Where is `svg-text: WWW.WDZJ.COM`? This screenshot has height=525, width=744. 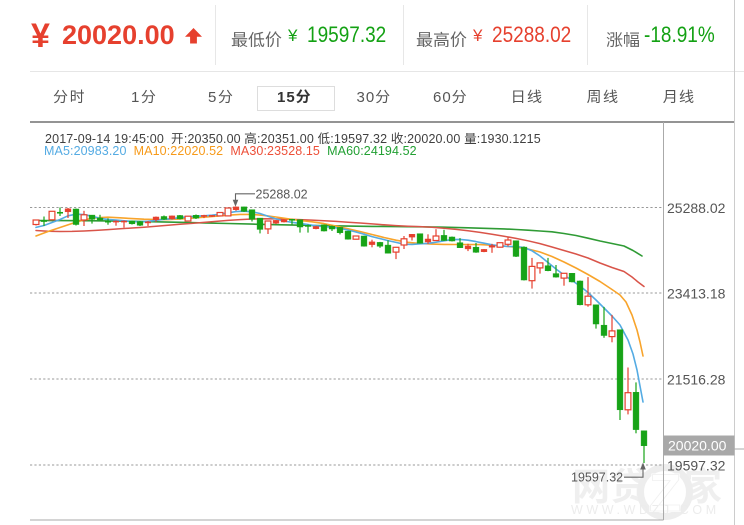
svg-text: WWW.WDZJ.COM is located at coordinates (645, 510).